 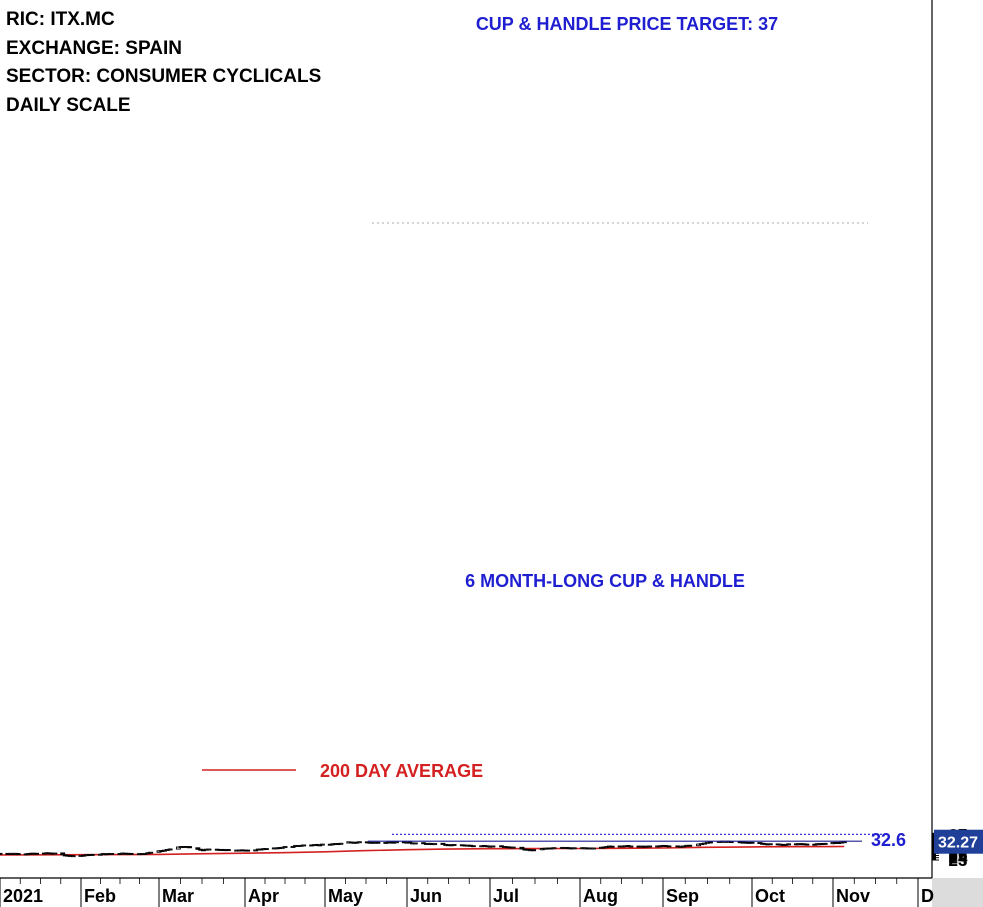 I want to click on x-tick-label: Jul, so click(x=506, y=896).